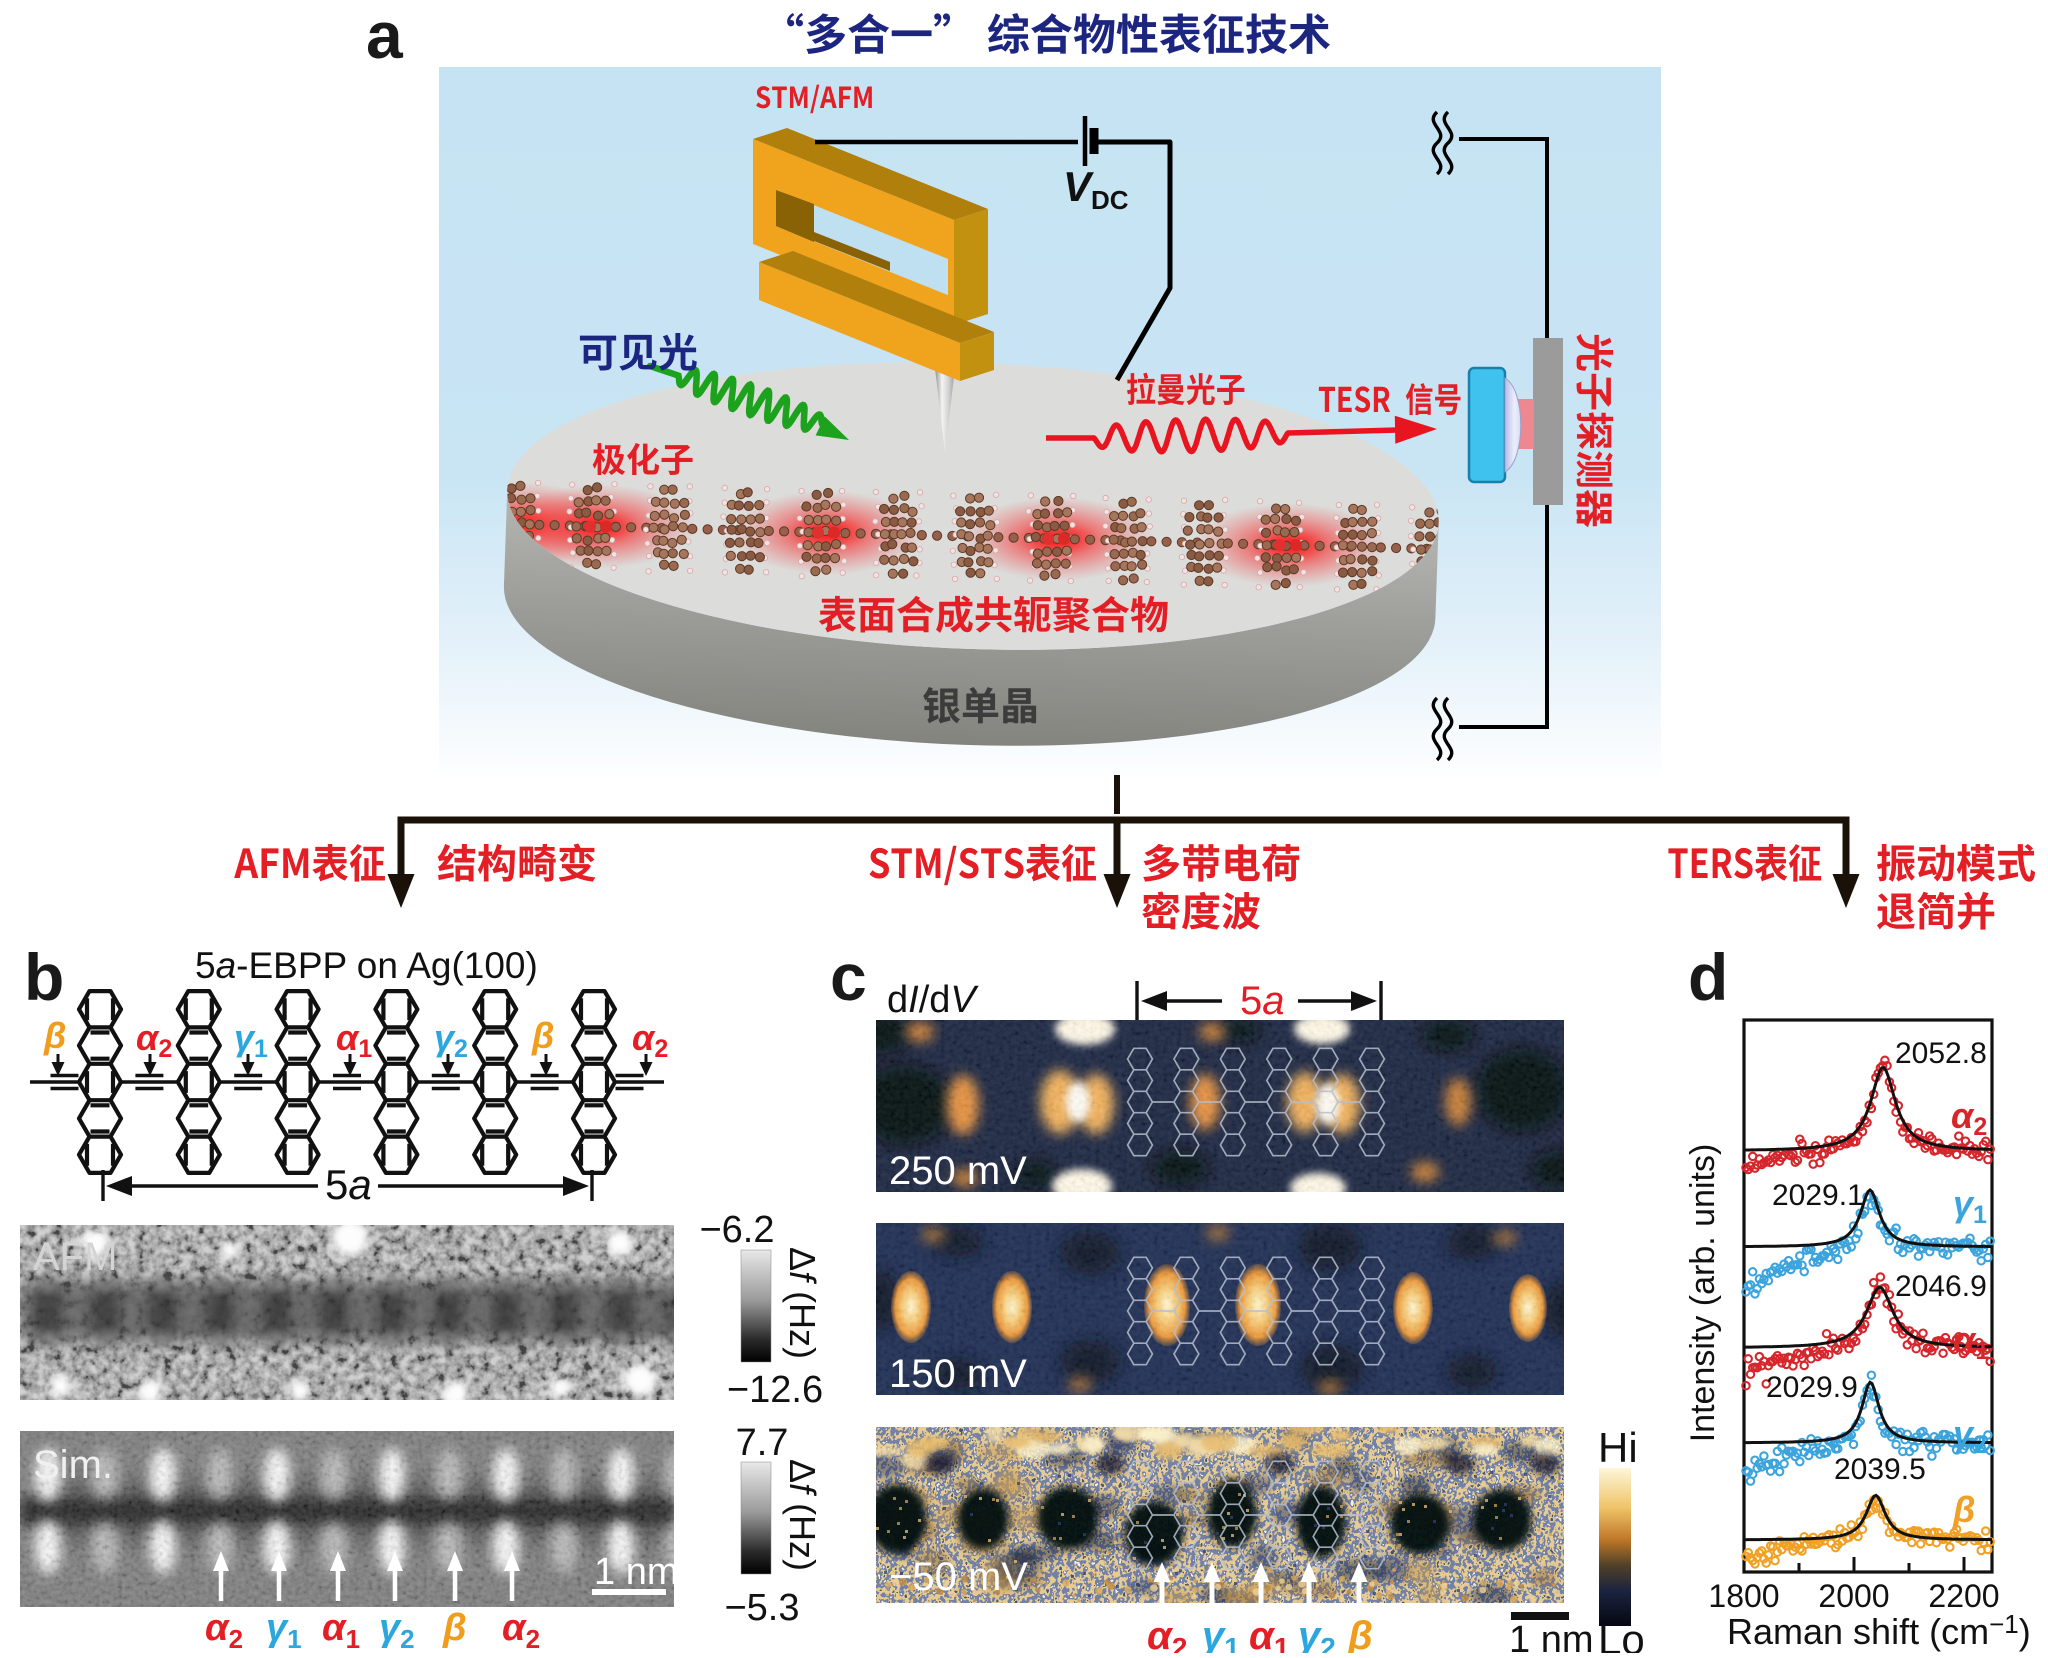  What do you see at coordinates (1703, 1293) in the screenshot?
I see `svg-text: Intensity (arb. units)` at bounding box center [1703, 1293].